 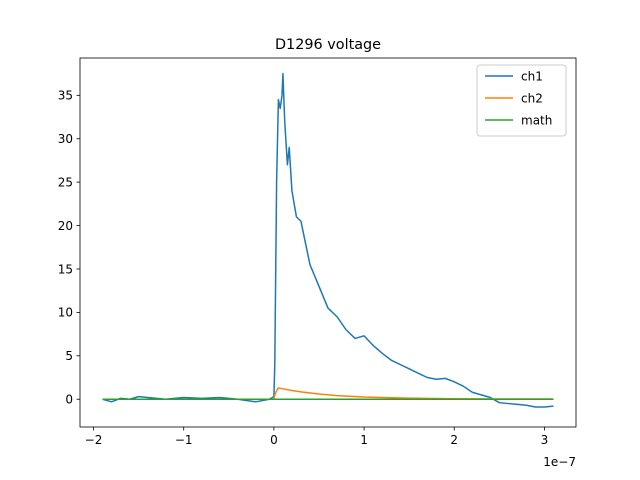 What do you see at coordinates (65, 313) in the screenshot?
I see `y-tick-label: 10` at bounding box center [65, 313].